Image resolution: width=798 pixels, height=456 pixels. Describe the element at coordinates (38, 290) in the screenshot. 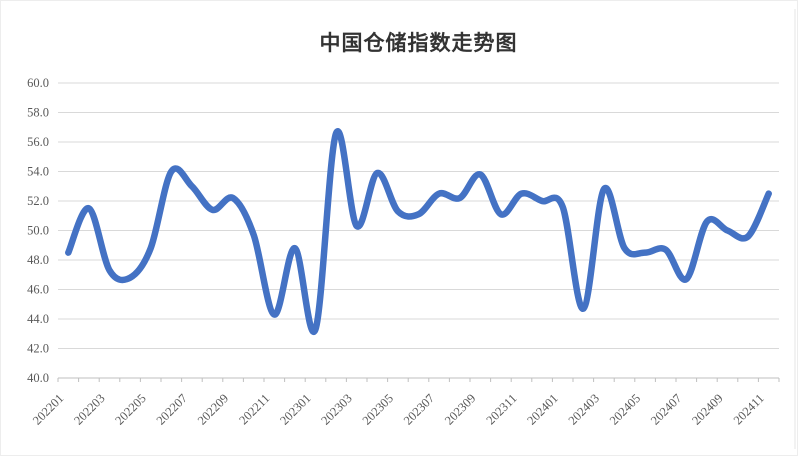

I see `y-axis-tick-label: 46.0` at that location.